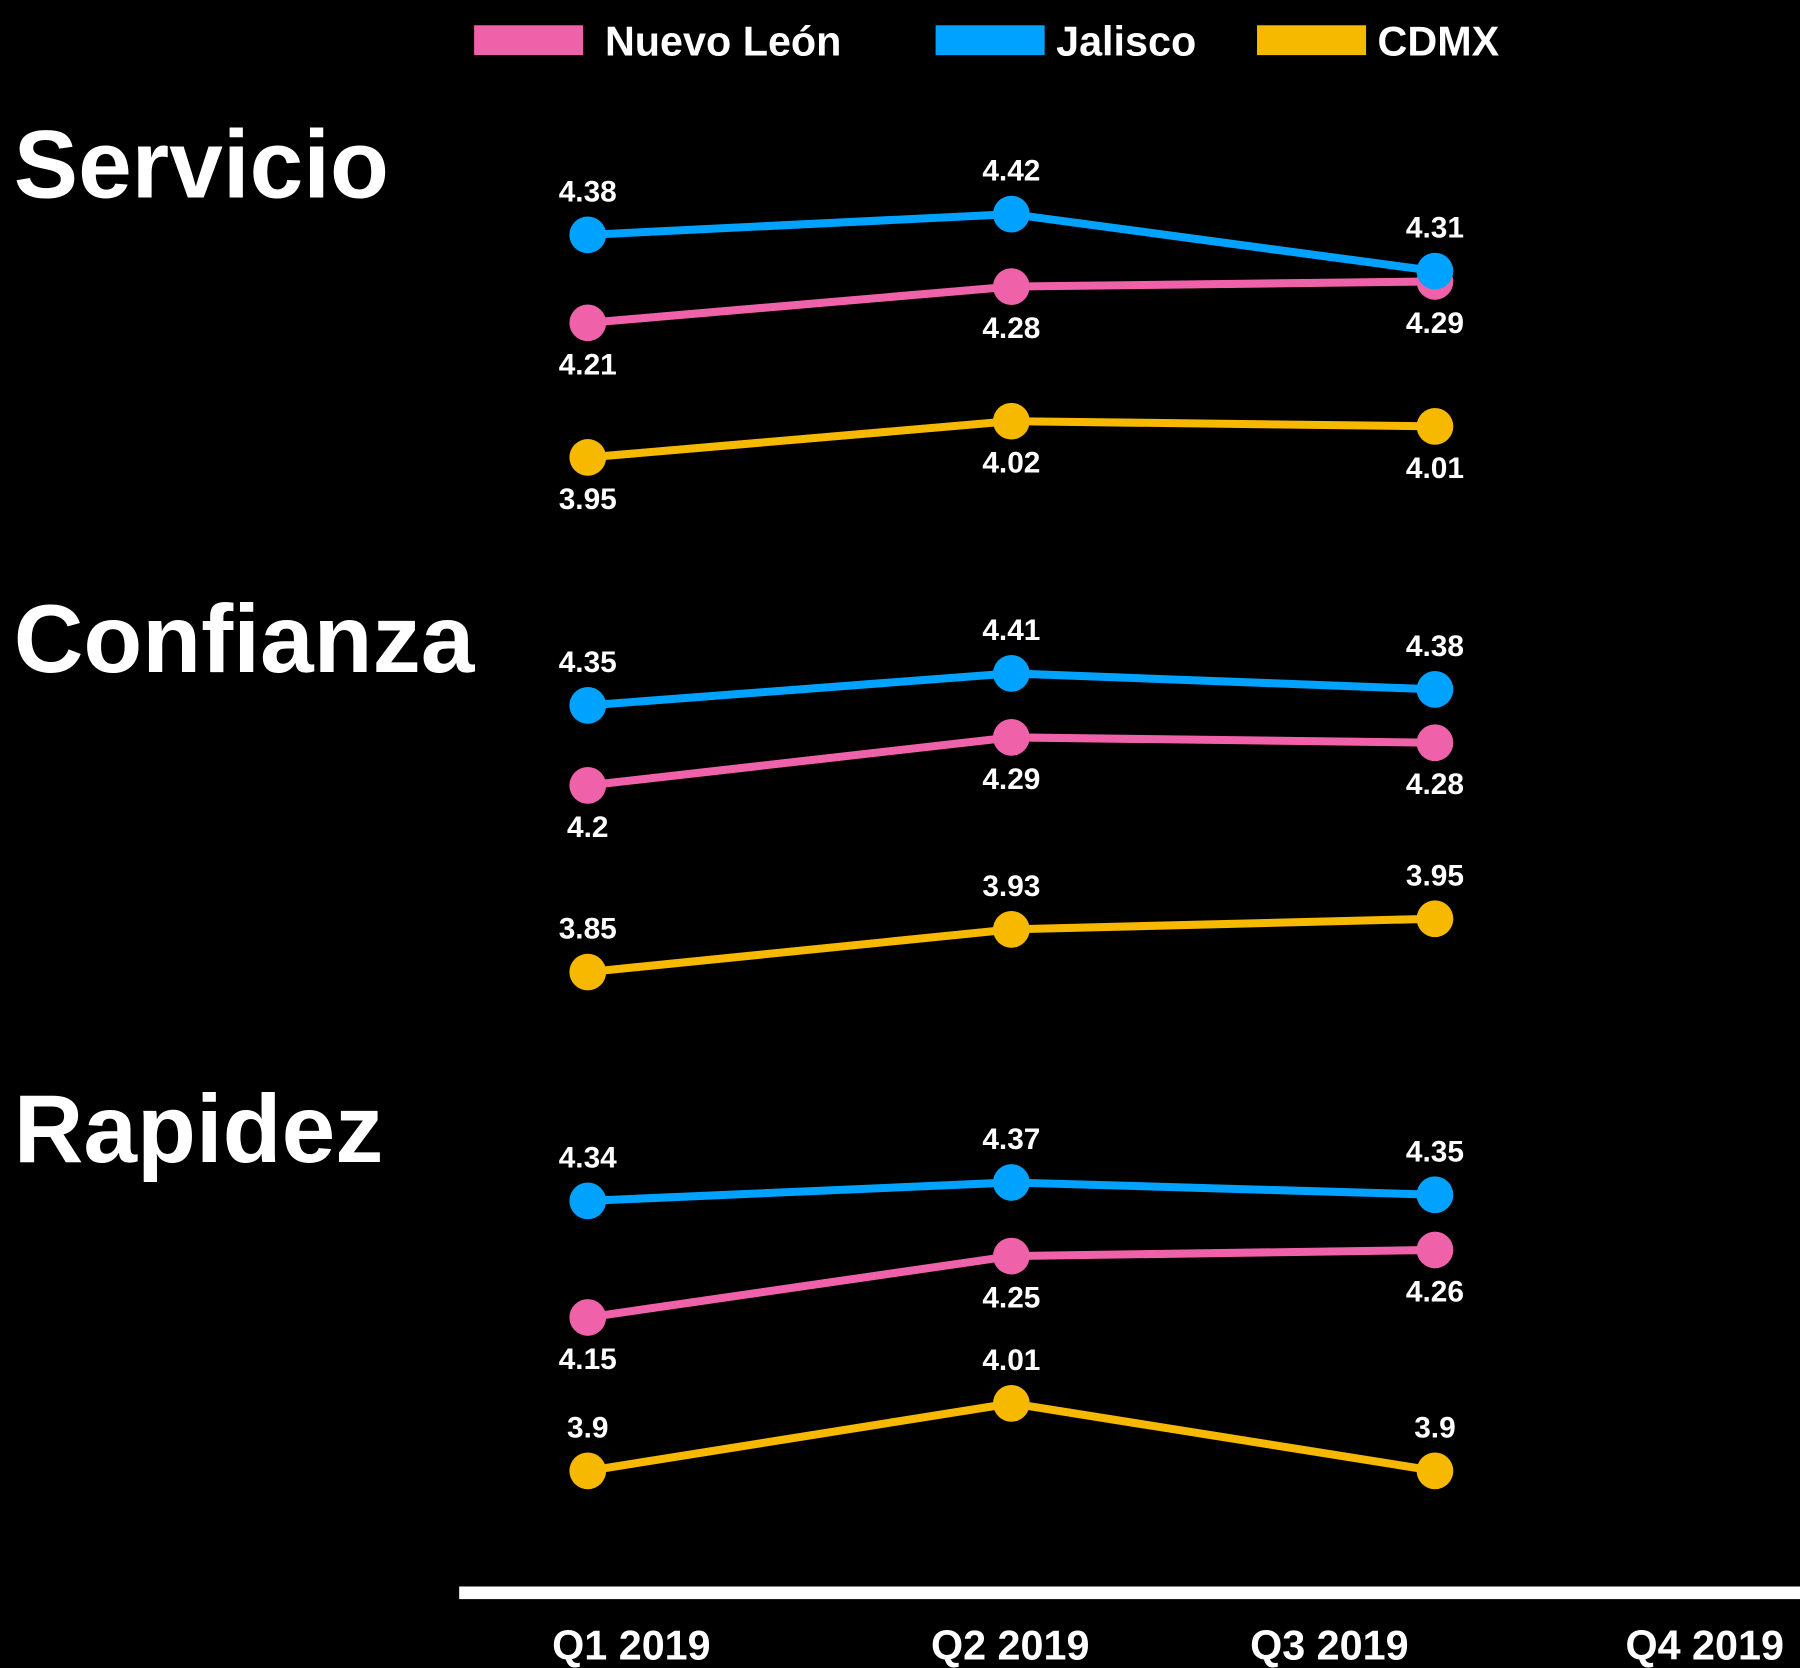 The height and width of the screenshot is (1668, 1800). Describe the element at coordinates (1129, 1593) in the screenshot. I see `x-axis-line` at that location.